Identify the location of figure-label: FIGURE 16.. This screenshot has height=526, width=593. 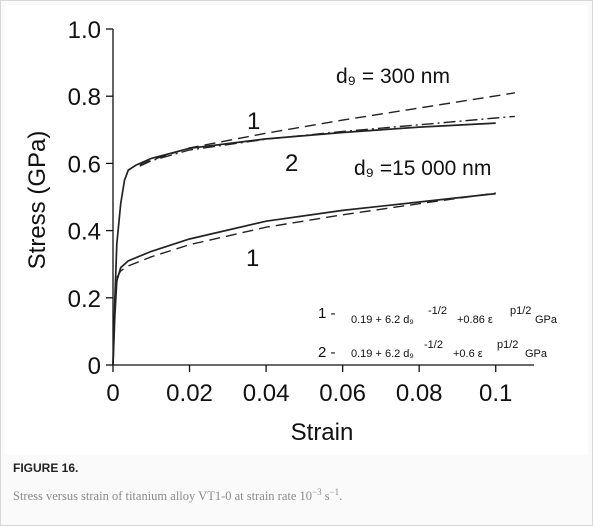
(46, 468).